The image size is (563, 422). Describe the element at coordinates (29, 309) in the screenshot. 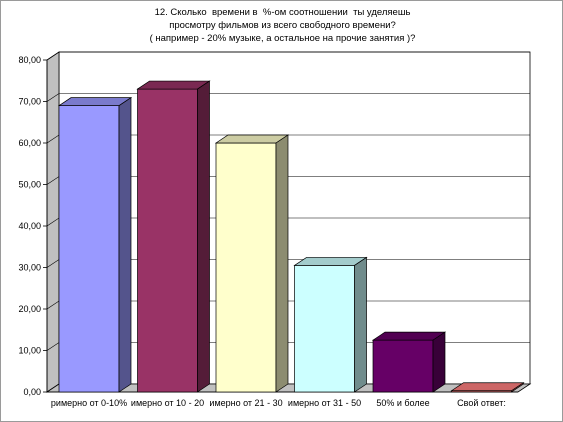

I see `y-tick-label: 20,00` at that location.